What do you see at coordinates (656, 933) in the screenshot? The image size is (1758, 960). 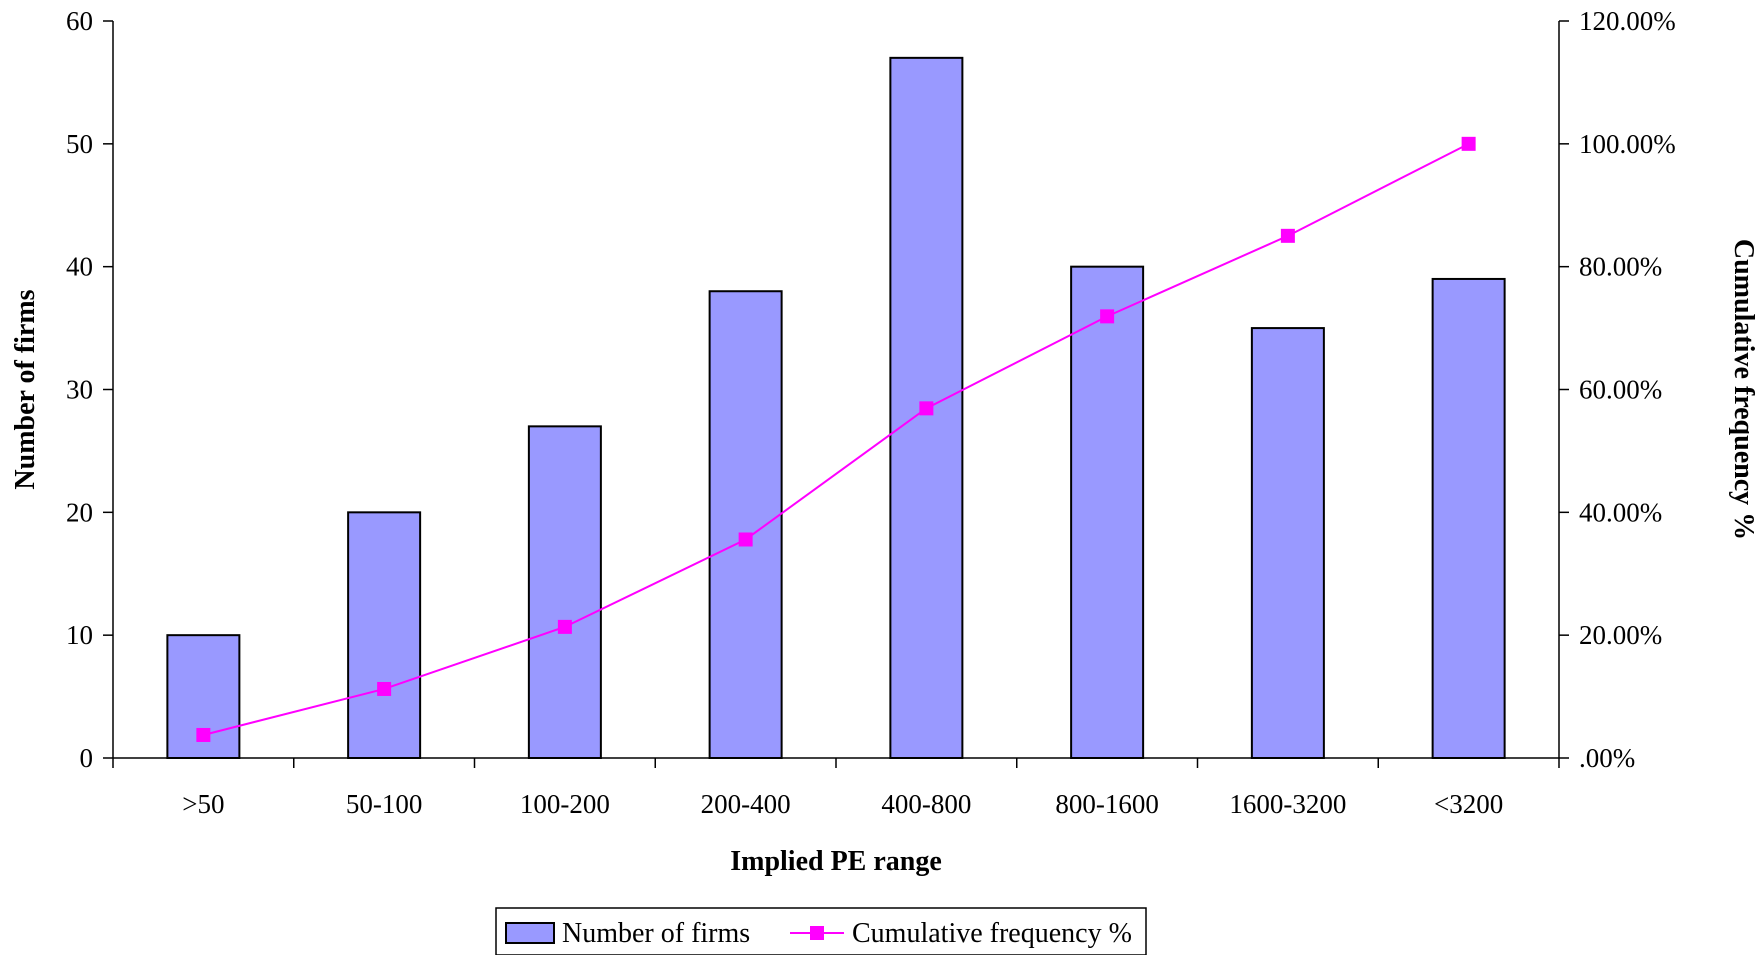 I see `legend-label-bars: Number of firms` at bounding box center [656, 933].